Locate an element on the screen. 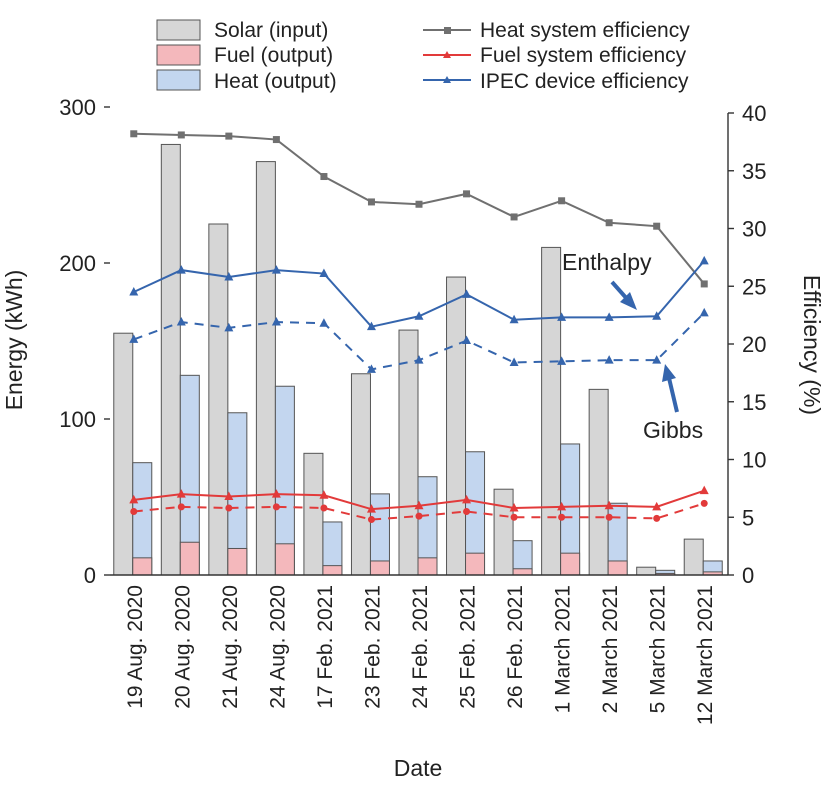 Image resolution: width=832 pixels, height=788 pixels. legend-label-heat: Heat (output) is located at coordinates (275, 81).